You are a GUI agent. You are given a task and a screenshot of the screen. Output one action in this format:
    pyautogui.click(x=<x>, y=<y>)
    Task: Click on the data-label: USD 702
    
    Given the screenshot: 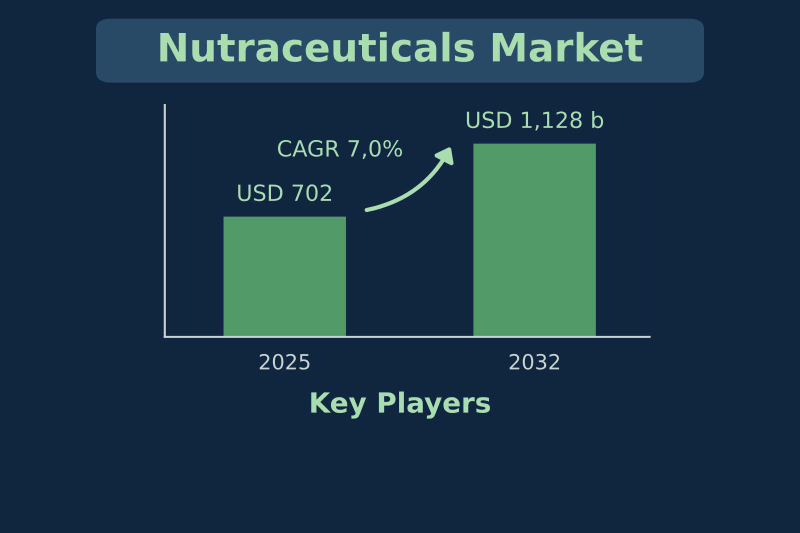 What is the action you would take?
    pyautogui.click(x=285, y=193)
    